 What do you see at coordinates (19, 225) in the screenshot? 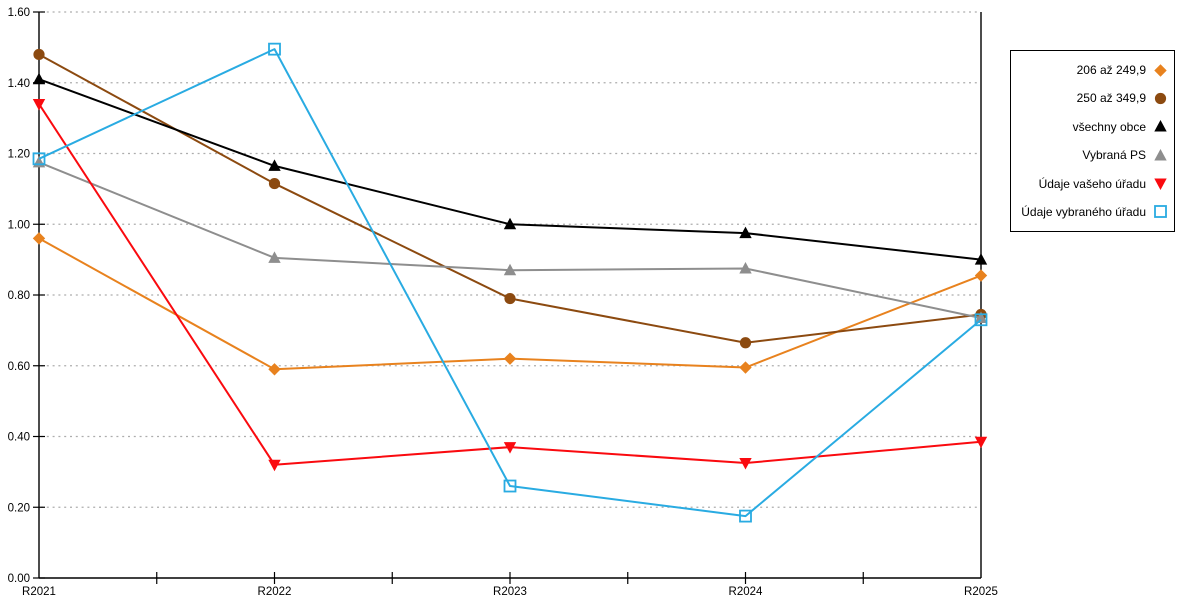
I see `y-axis-tick-label: 1.00` at bounding box center [19, 225].